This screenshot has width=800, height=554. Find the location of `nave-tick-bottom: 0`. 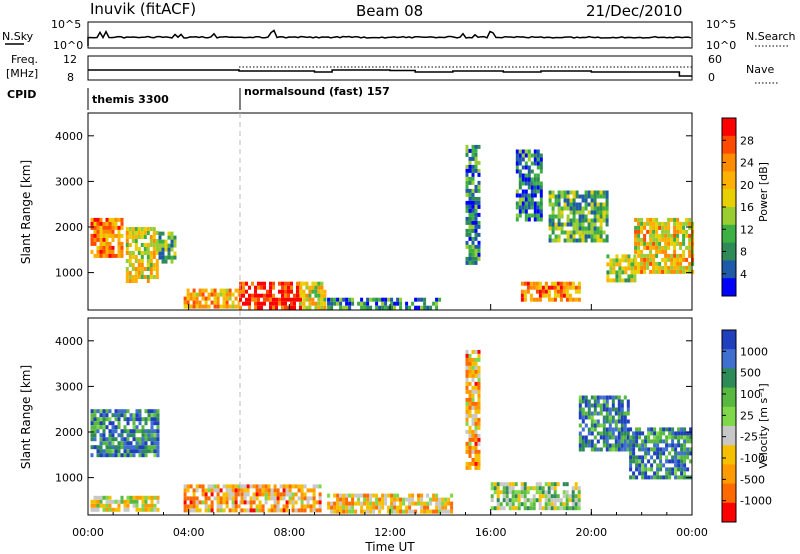

nave-tick-bottom: 0 is located at coordinates (711, 77).